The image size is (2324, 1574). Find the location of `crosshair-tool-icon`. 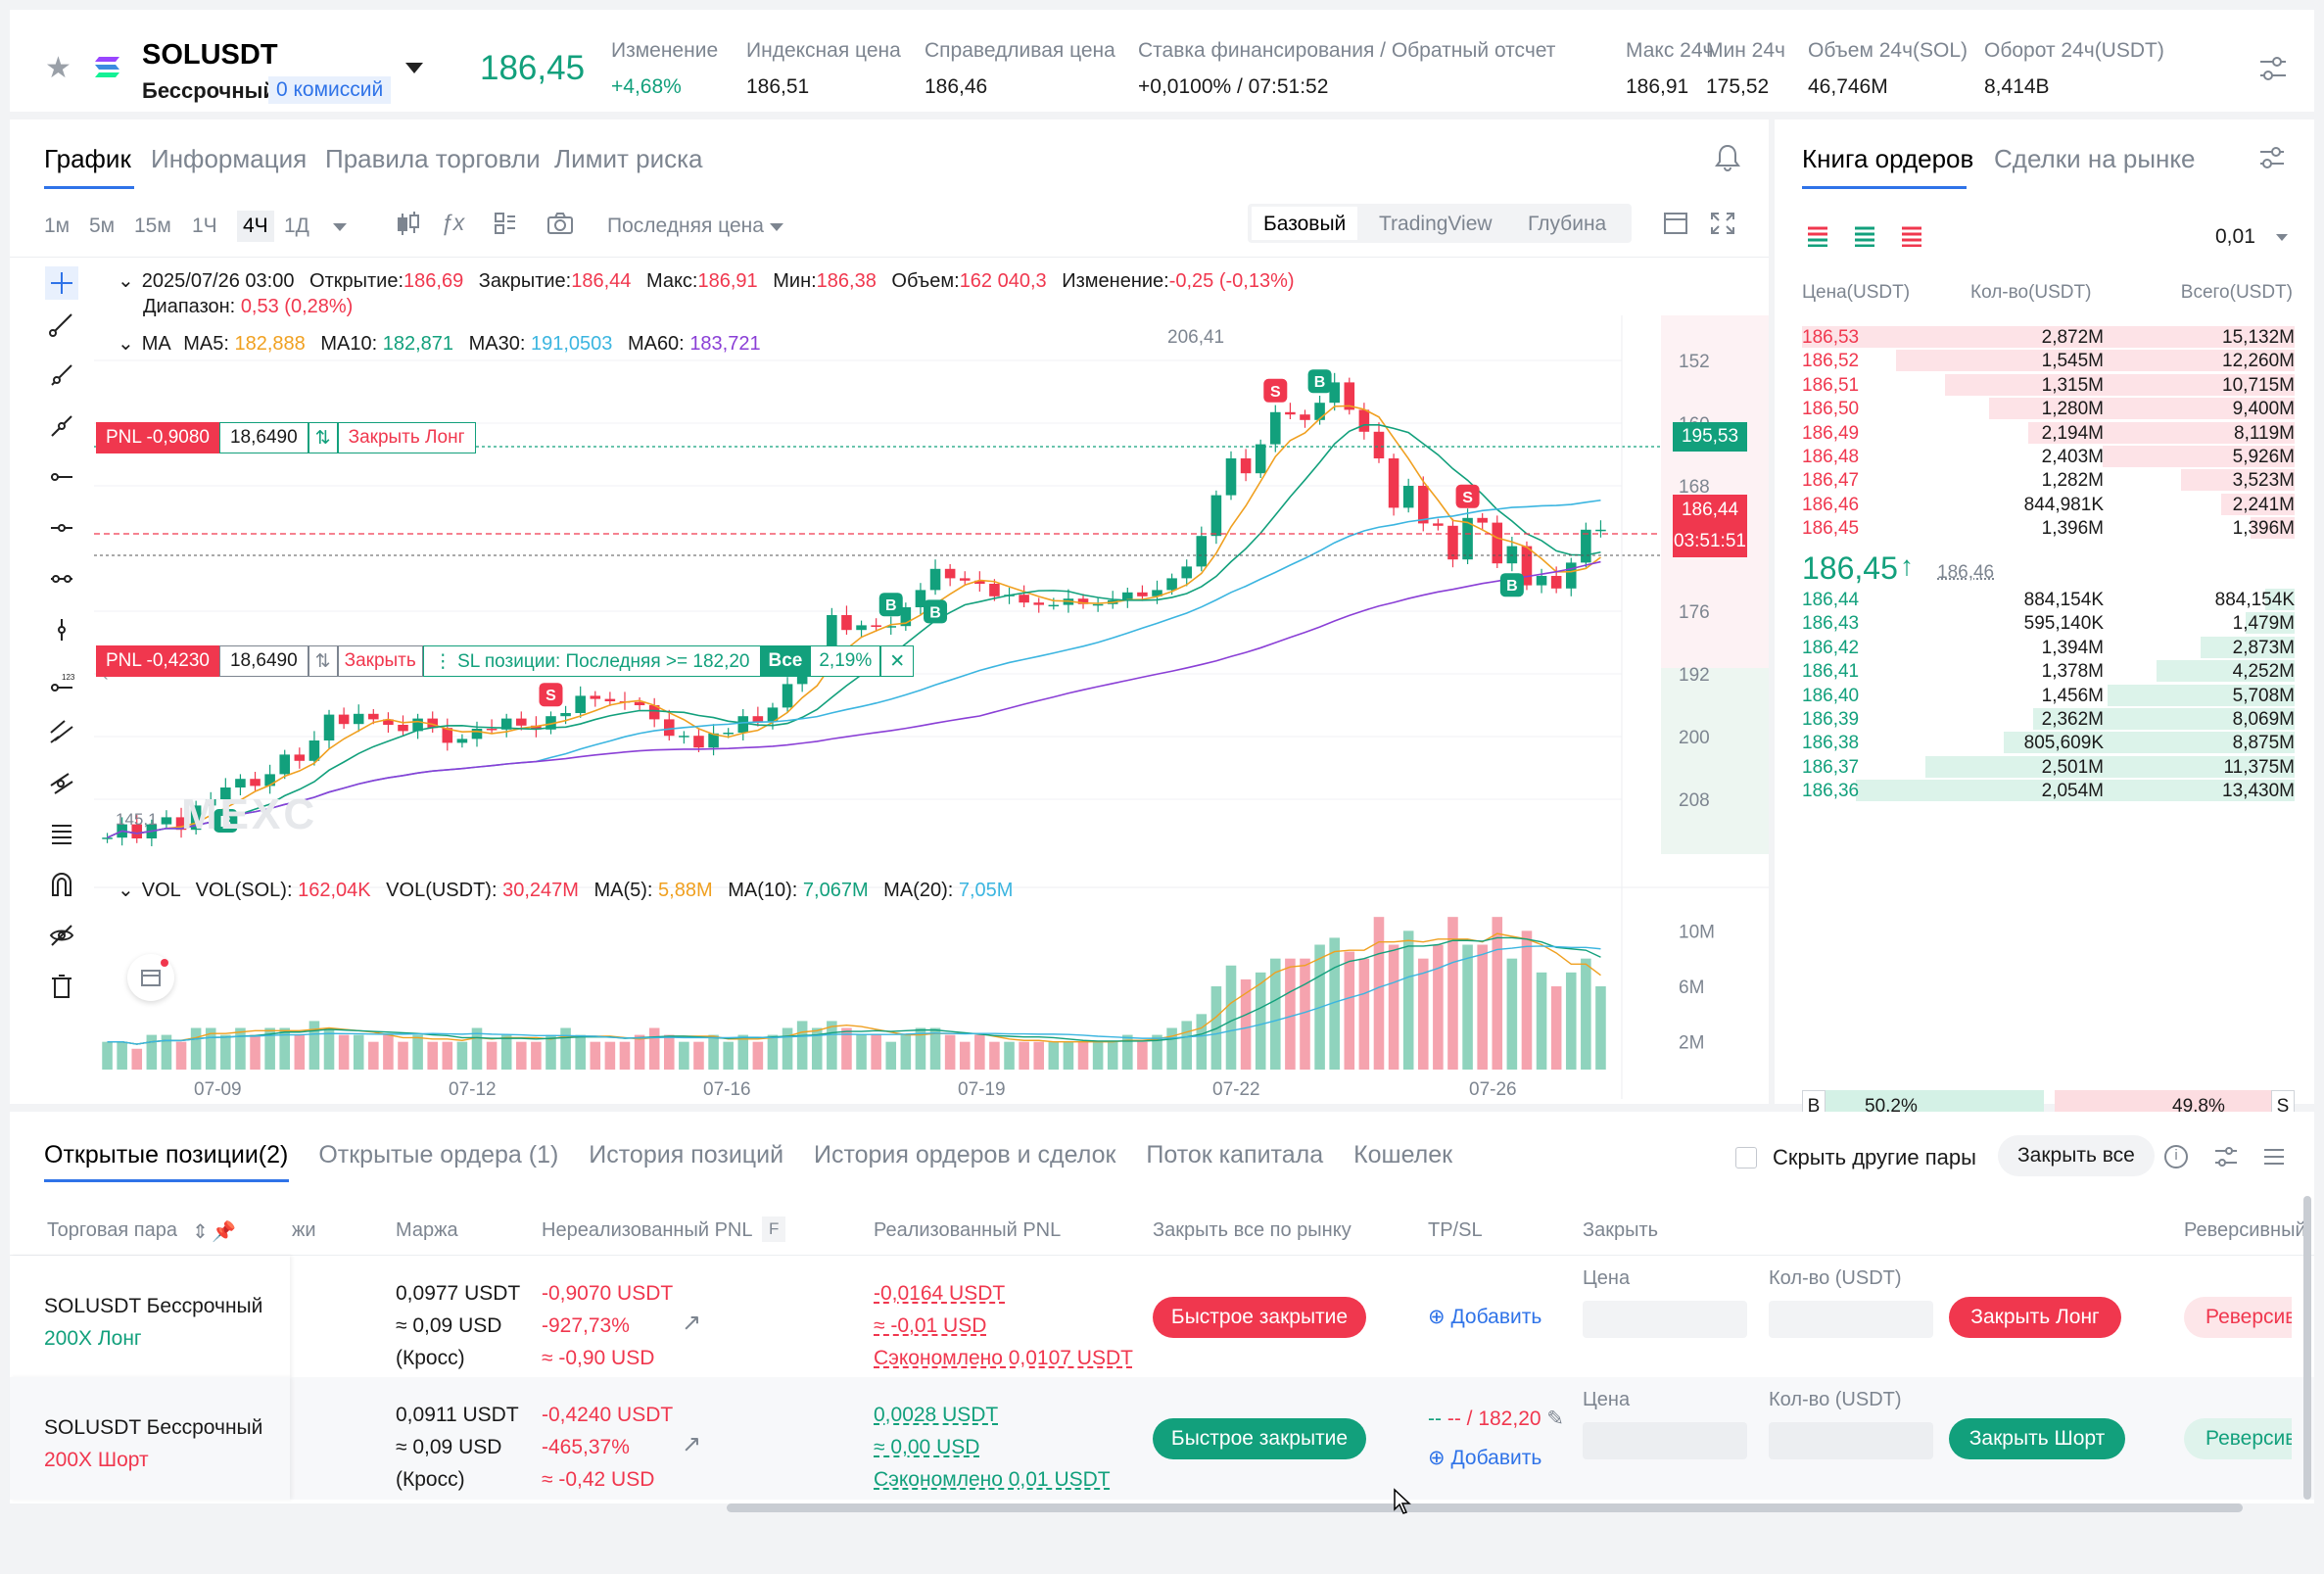

crosshair-tool-icon is located at coordinates (61, 283).